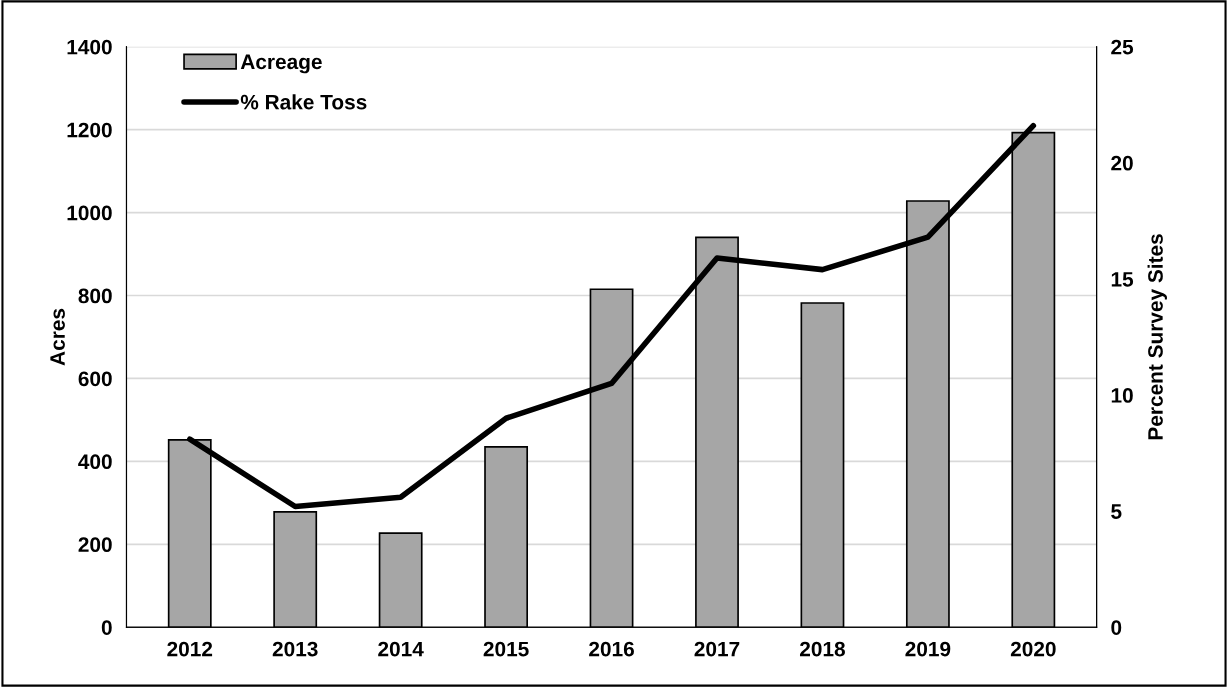  I want to click on legend-label: % Rake Toss, so click(303, 102).